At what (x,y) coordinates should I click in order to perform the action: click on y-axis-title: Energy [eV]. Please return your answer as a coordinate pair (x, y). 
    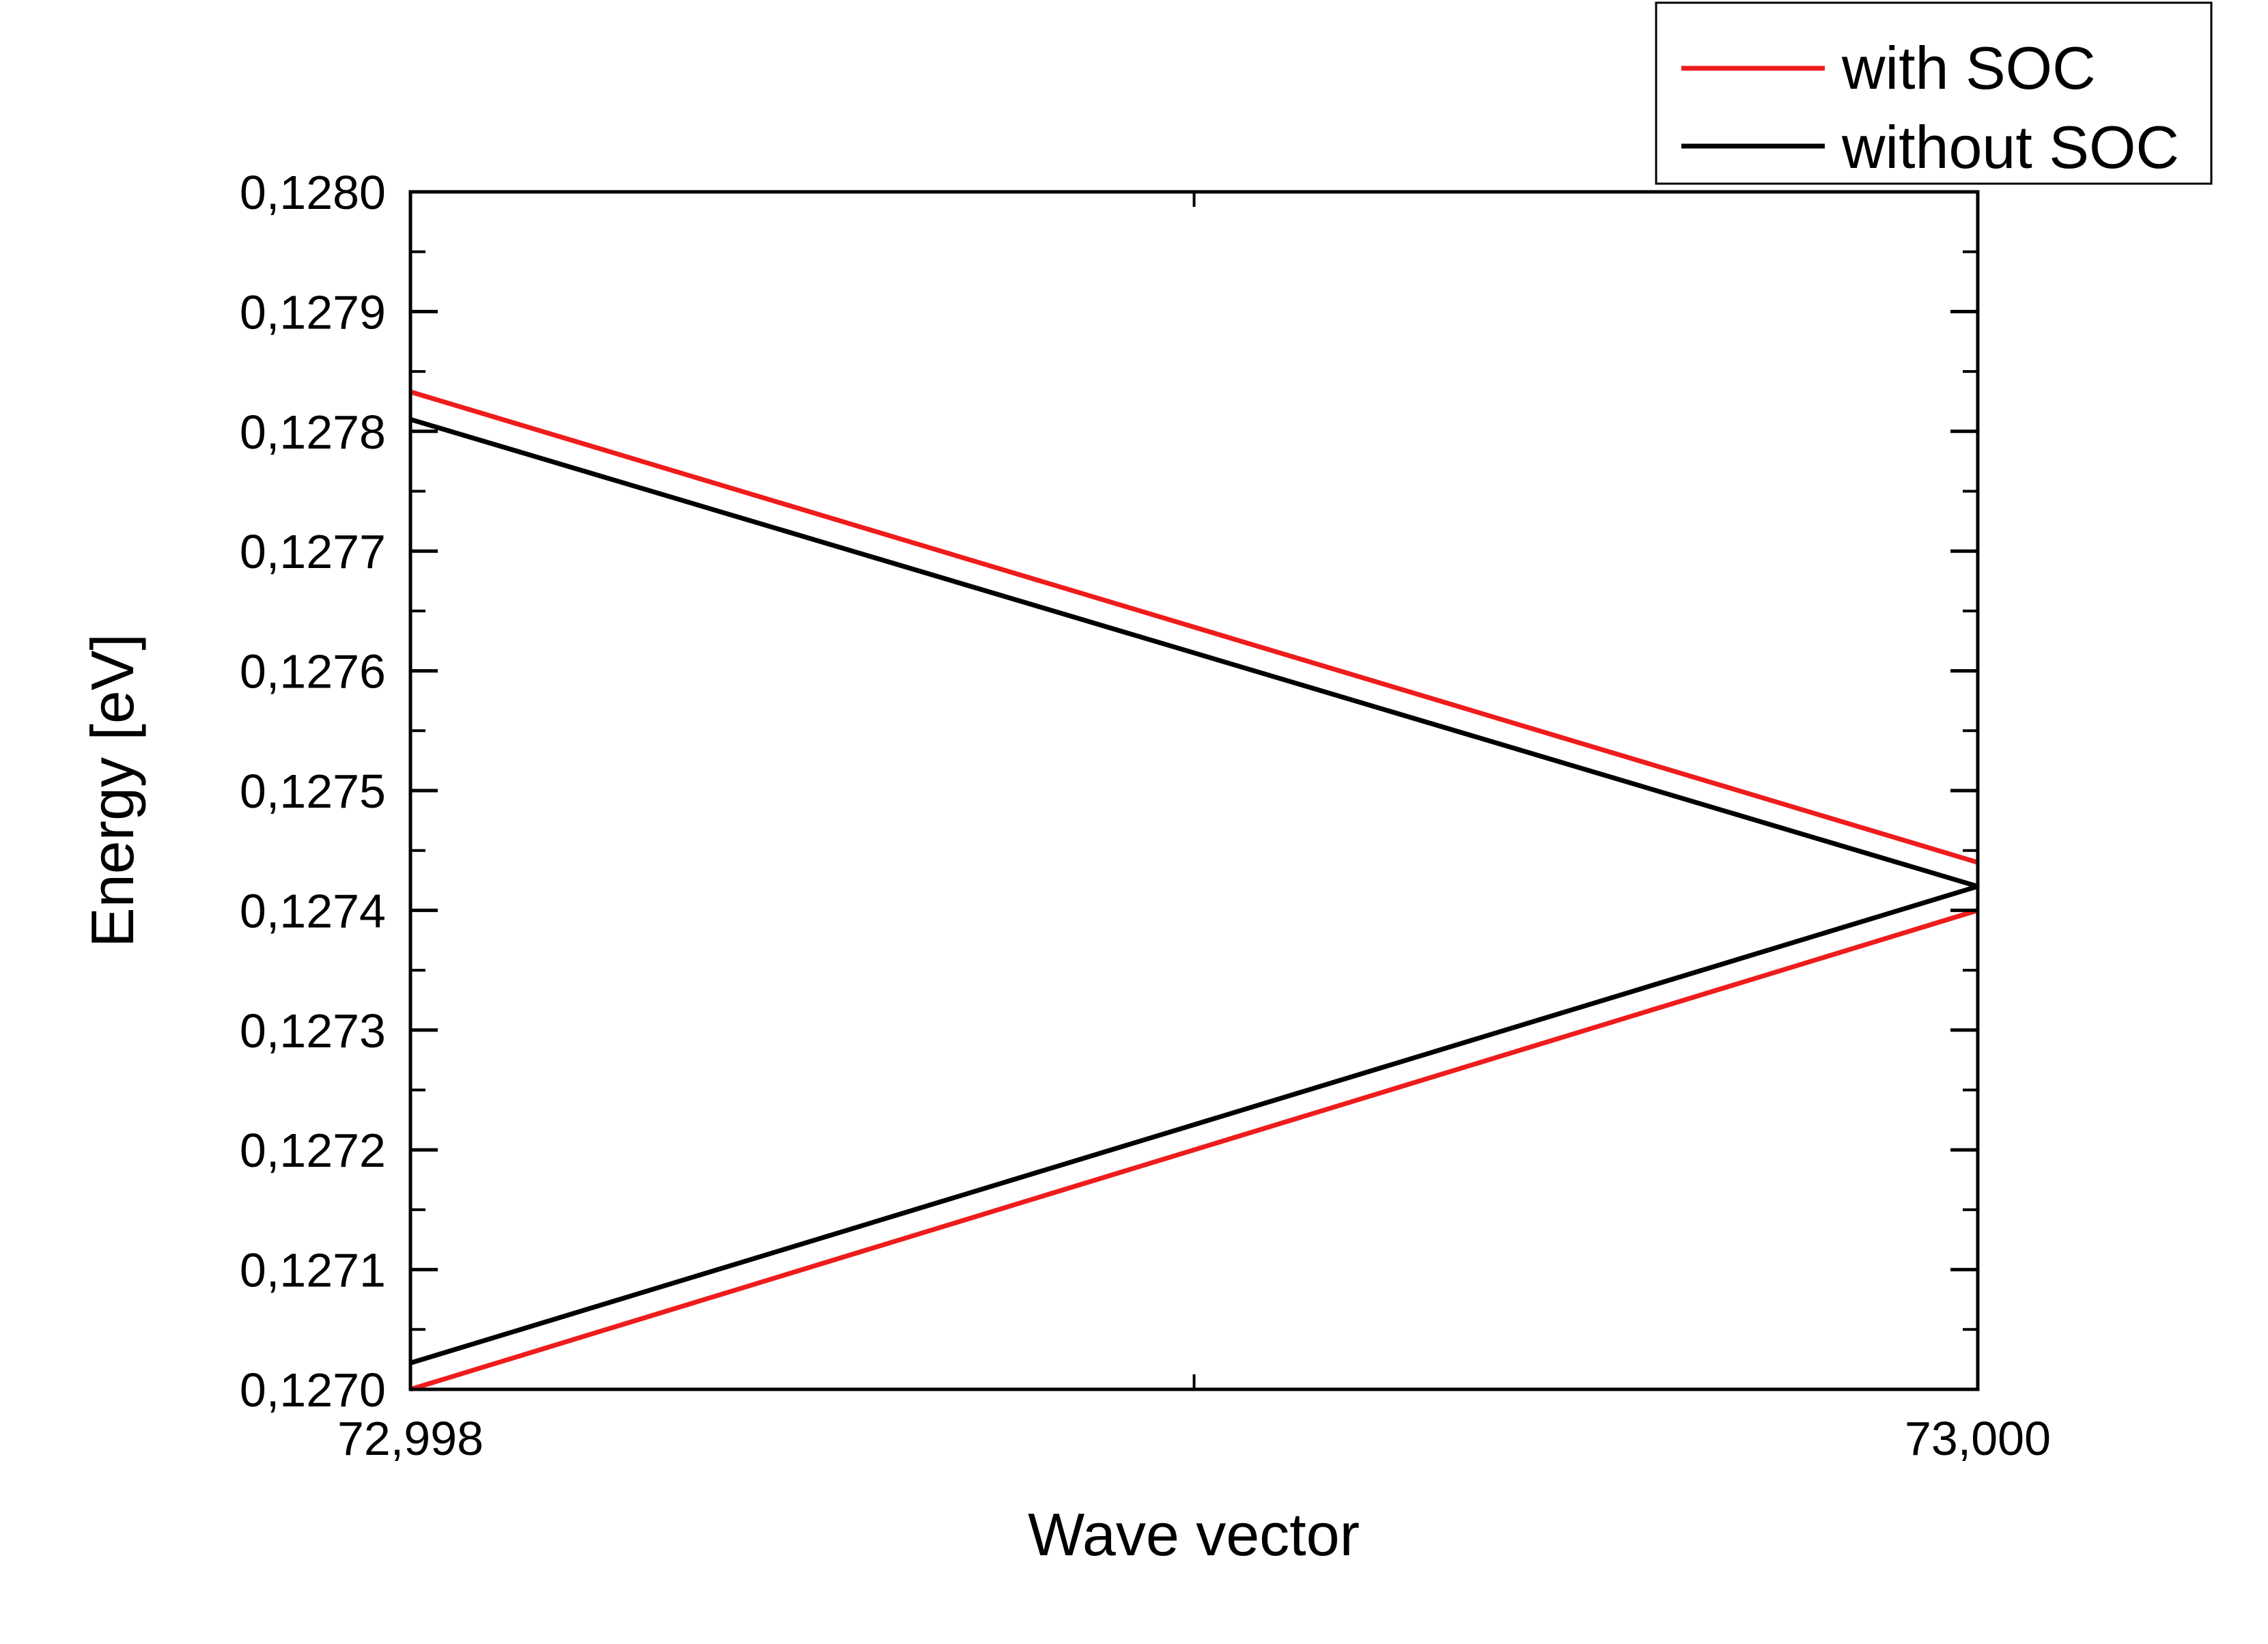
    Looking at the image, I should click on (112, 791).